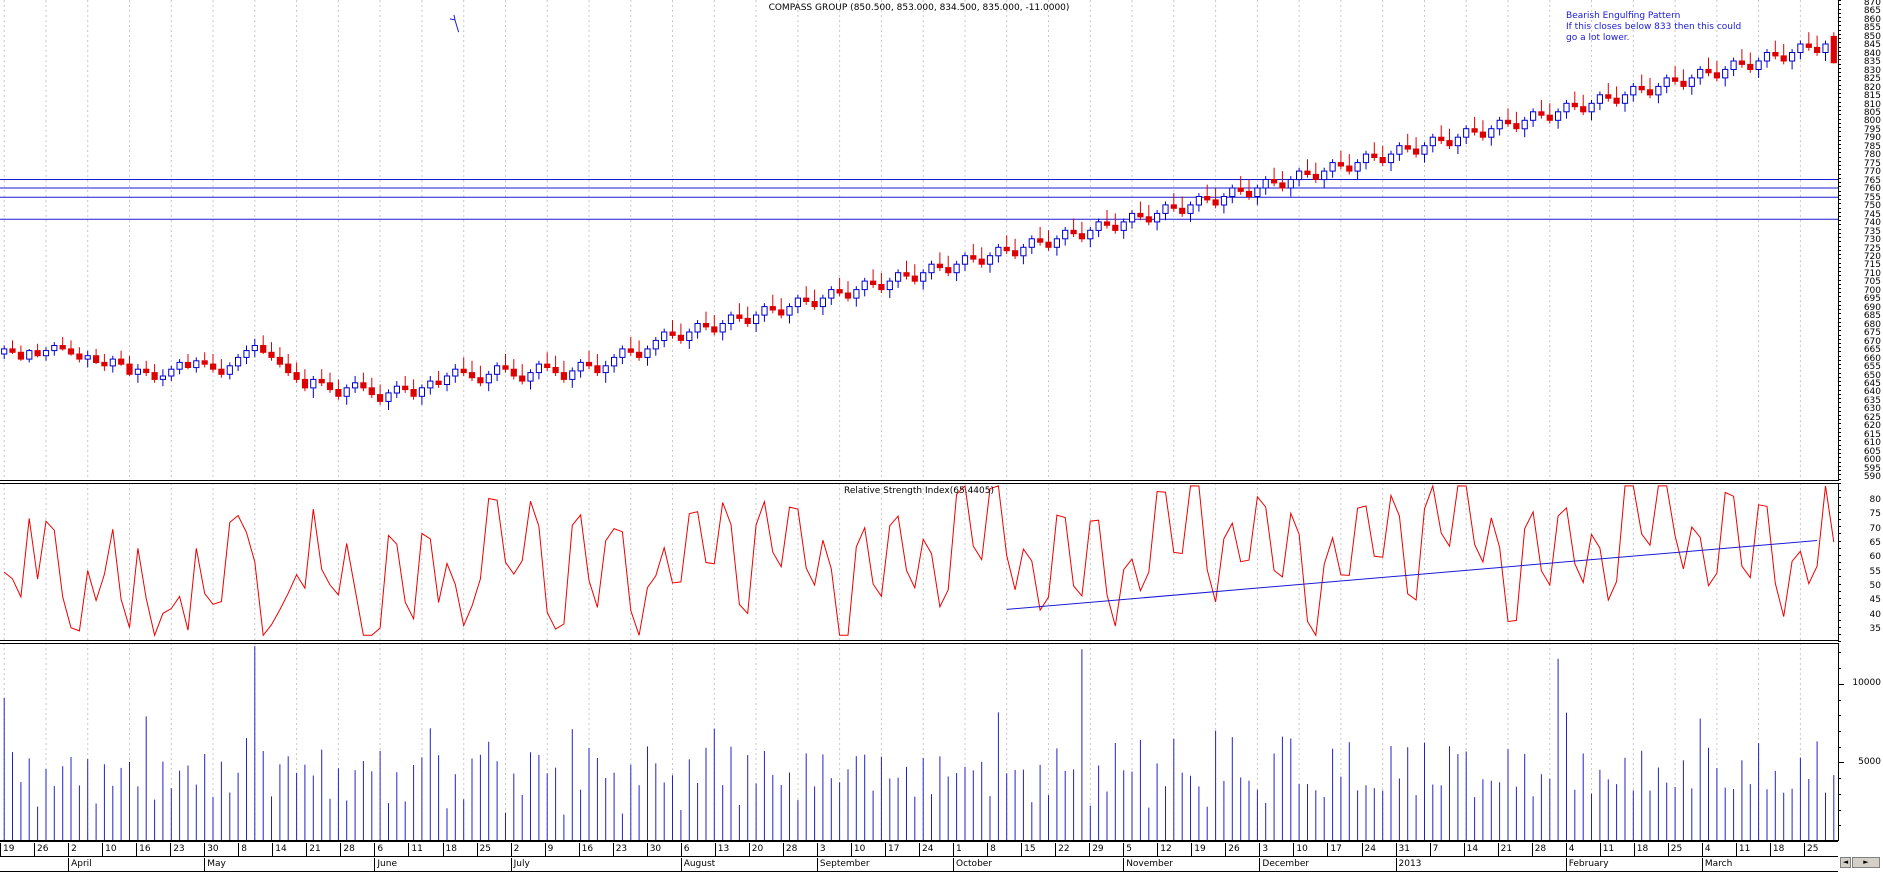  I want to click on price-axis-label: 705, so click(1872, 282).